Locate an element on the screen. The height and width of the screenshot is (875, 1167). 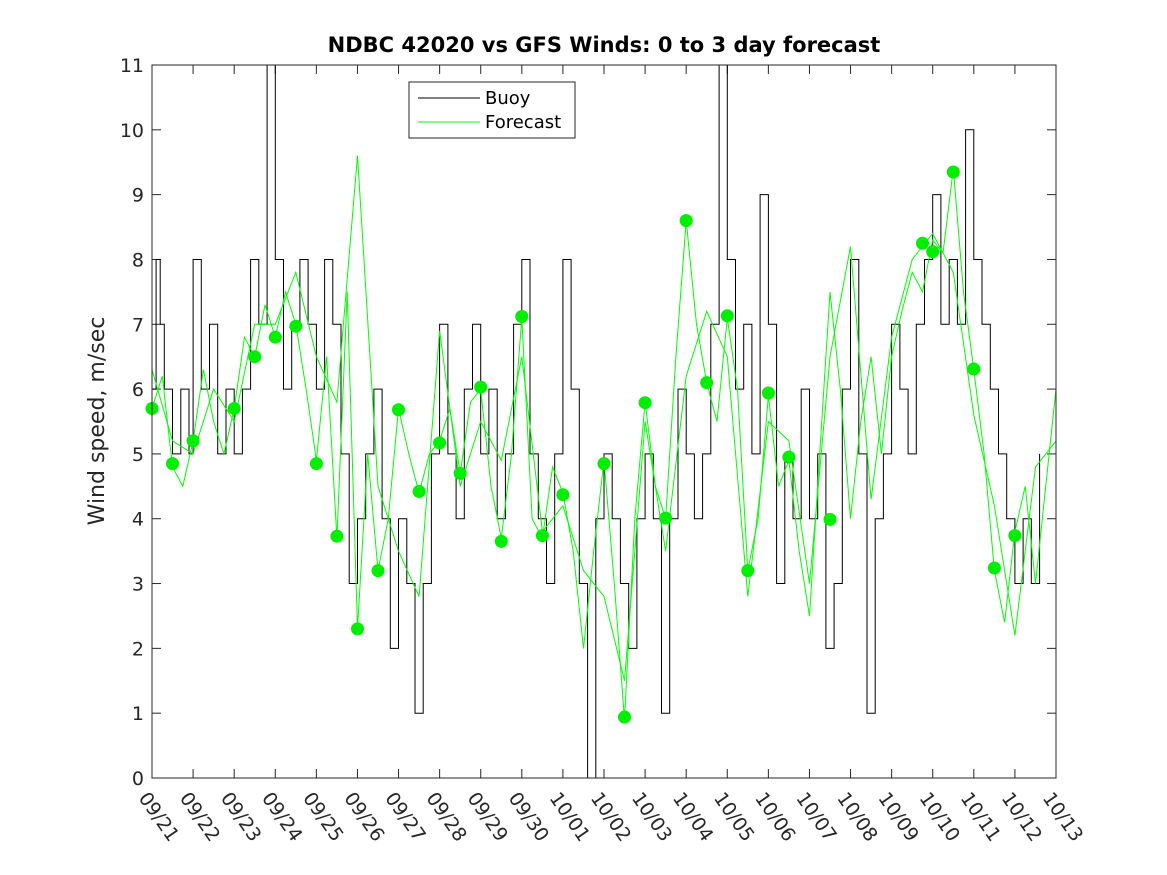
legend-forecast-label: Forecast is located at coordinates (523, 122).